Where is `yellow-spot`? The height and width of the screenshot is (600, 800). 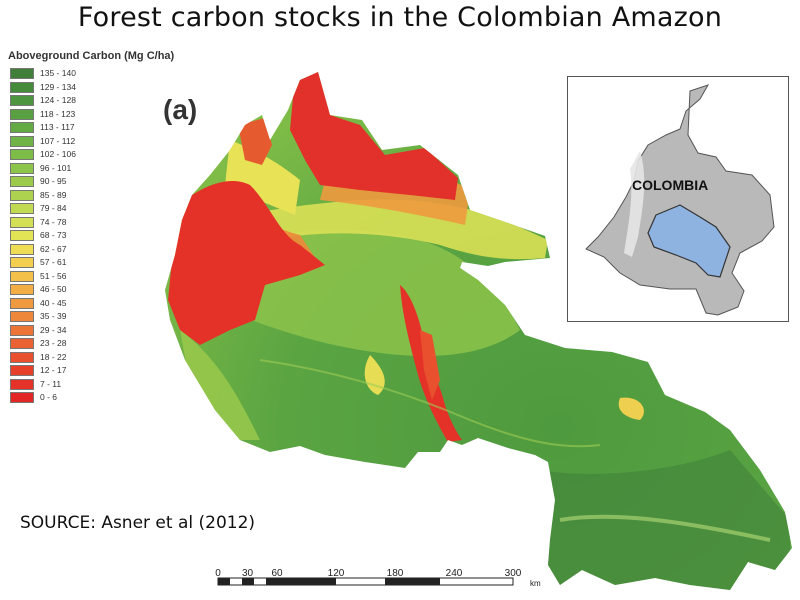
yellow-spot is located at coordinates (374, 375).